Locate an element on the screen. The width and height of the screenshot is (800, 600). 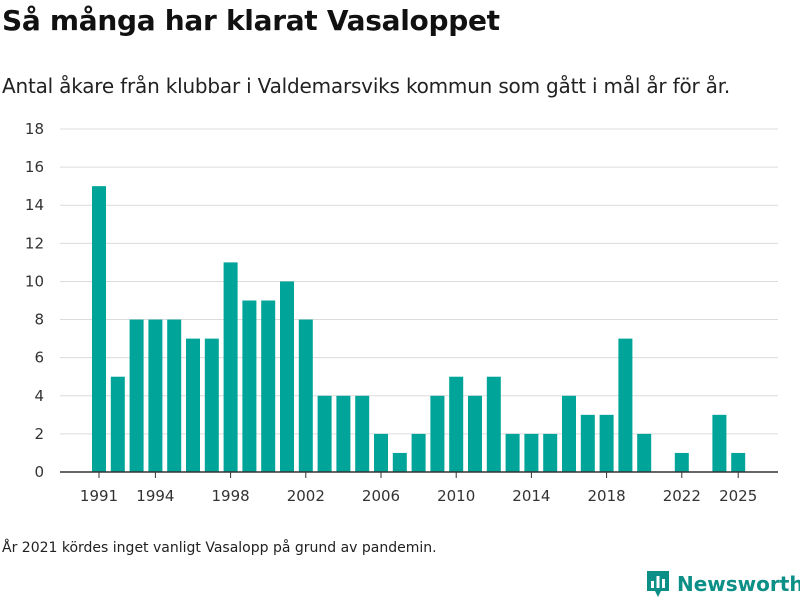
bar-2025 is located at coordinates (738, 462).